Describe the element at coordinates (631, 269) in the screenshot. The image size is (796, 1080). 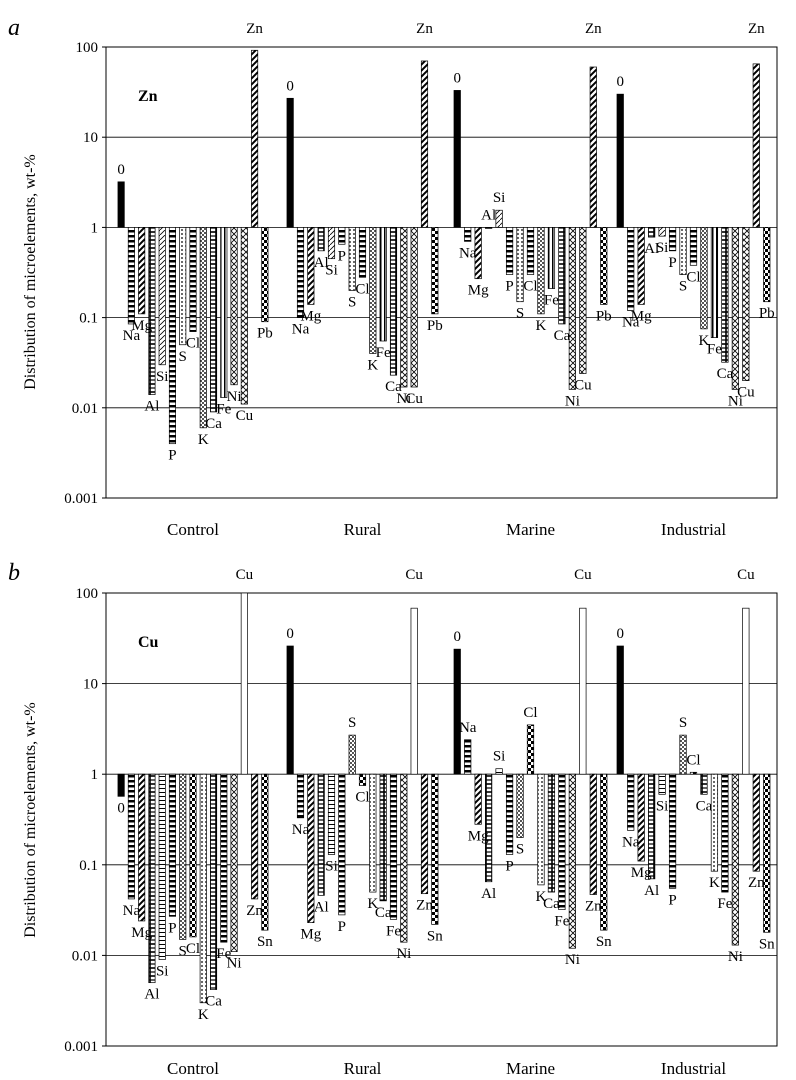
I see `bar-na-industrial` at that location.